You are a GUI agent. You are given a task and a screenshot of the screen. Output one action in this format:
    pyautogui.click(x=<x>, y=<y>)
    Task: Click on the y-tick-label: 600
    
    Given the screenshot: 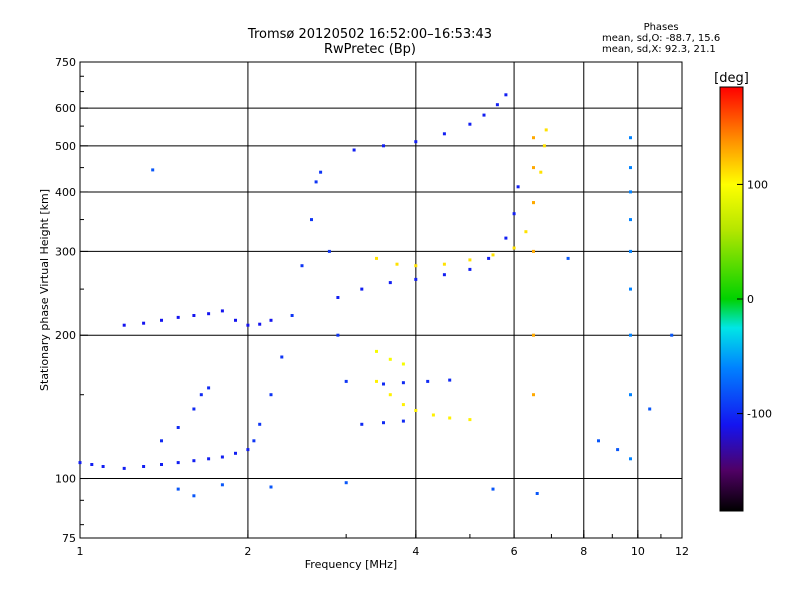 What is the action you would take?
    pyautogui.click(x=65, y=108)
    